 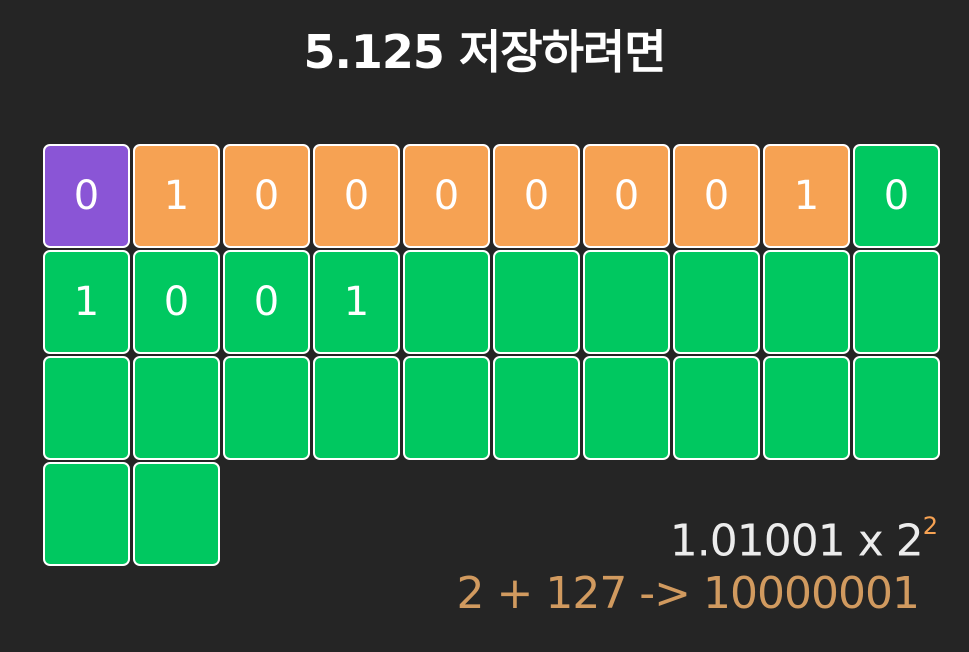 I want to click on formula-exponent: 2, so click(x=930, y=526).